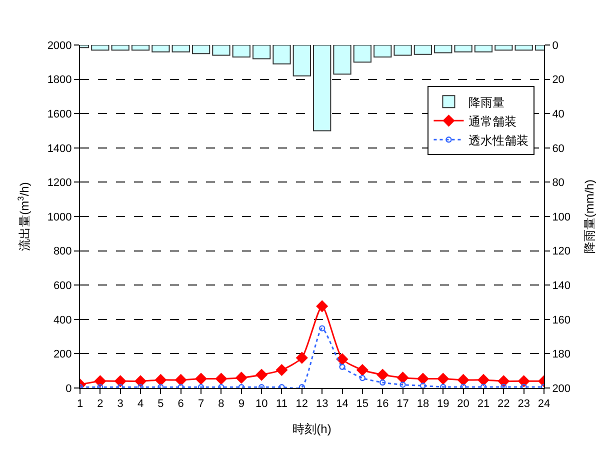  I want to click on x-tick-label: 10, so click(261, 404).